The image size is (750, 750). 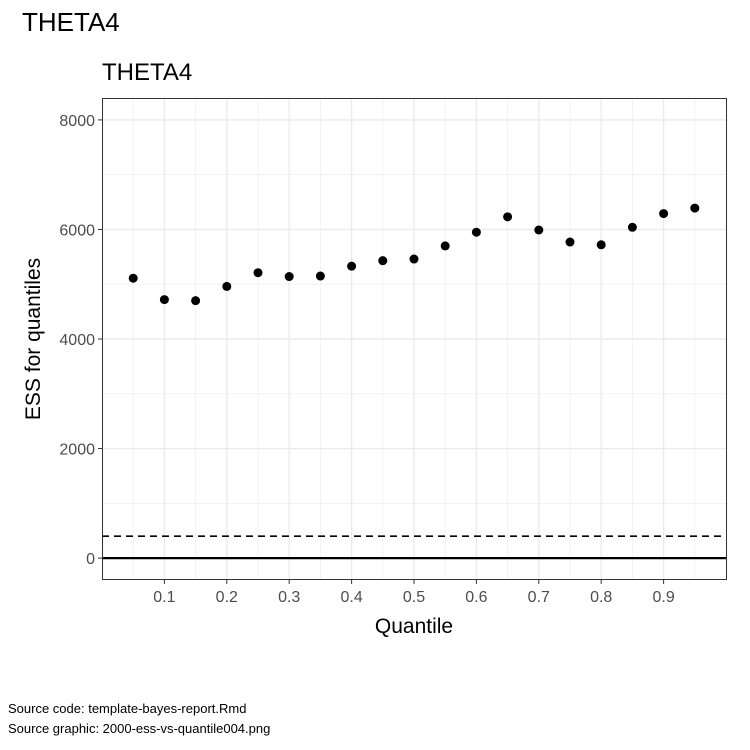 What do you see at coordinates (127, 708) in the screenshot?
I see `source-code-note: Source code: template-bayes-report.Rmd` at bounding box center [127, 708].